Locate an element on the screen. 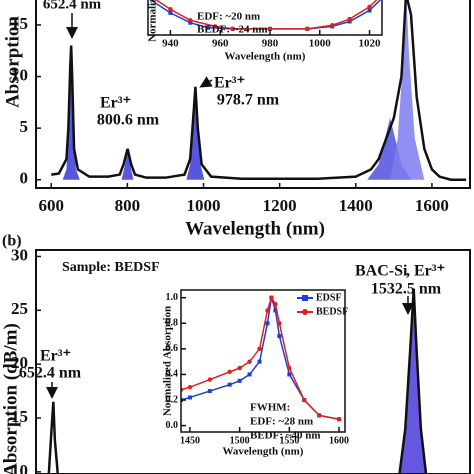 The height and width of the screenshot is (474, 474). y-tick-label: 1.0 is located at coordinates (172, 297).